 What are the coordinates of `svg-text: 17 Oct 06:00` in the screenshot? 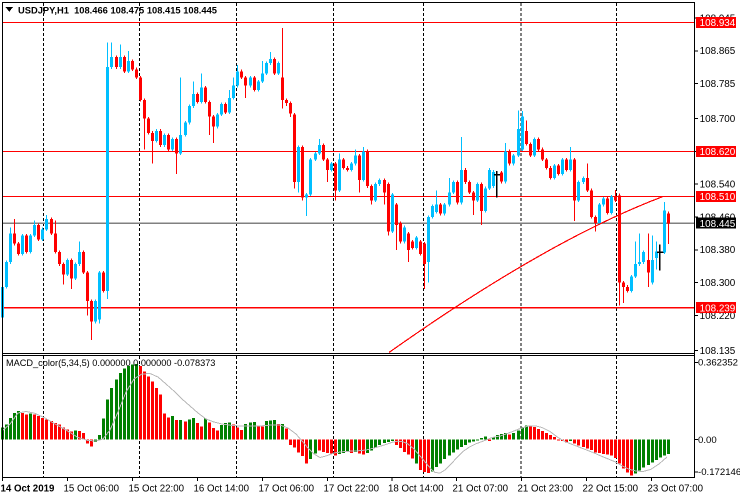 It's located at (287, 489).